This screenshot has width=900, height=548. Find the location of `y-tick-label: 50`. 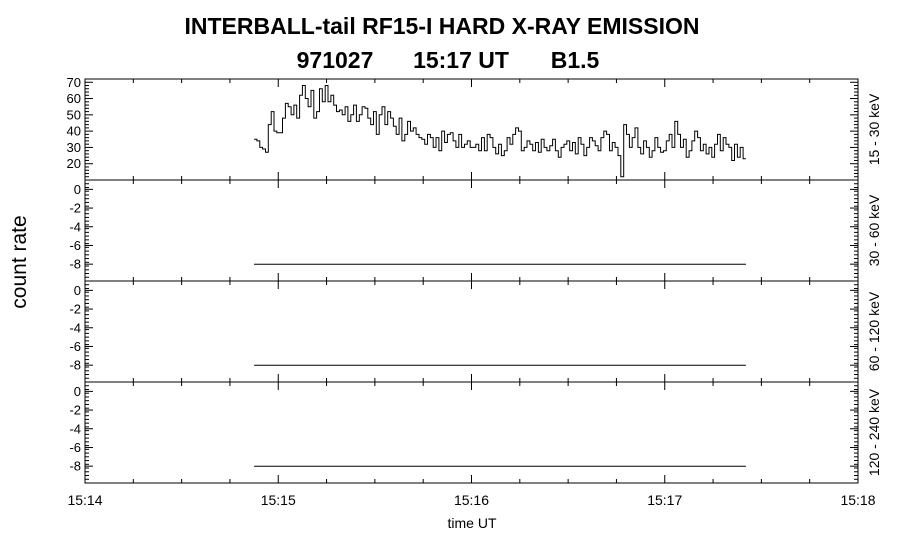

y-tick-label: 50 is located at coordinates (74, 114).